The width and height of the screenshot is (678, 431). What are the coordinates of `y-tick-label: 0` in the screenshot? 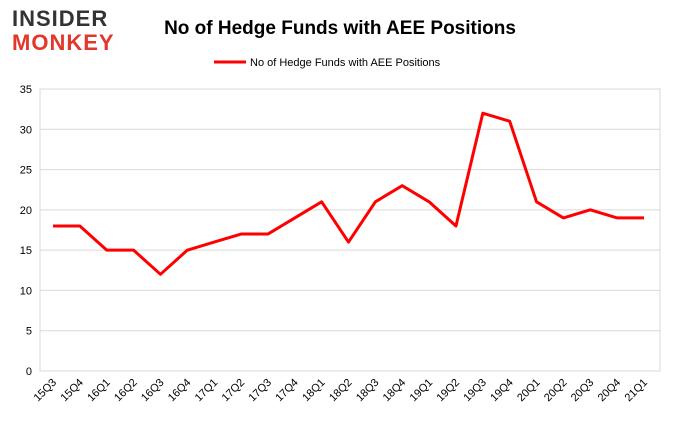 It's located at (29, 372).